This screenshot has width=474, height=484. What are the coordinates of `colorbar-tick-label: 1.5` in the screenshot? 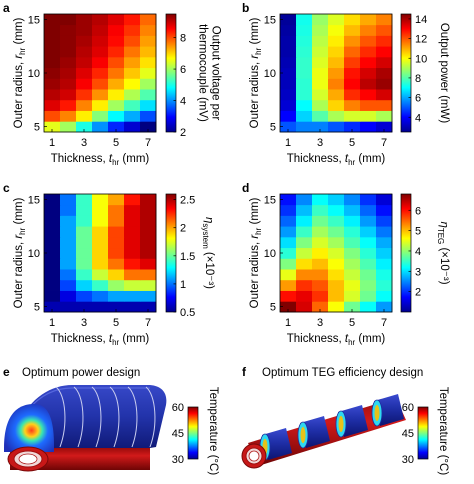 It's located at (187, 257).